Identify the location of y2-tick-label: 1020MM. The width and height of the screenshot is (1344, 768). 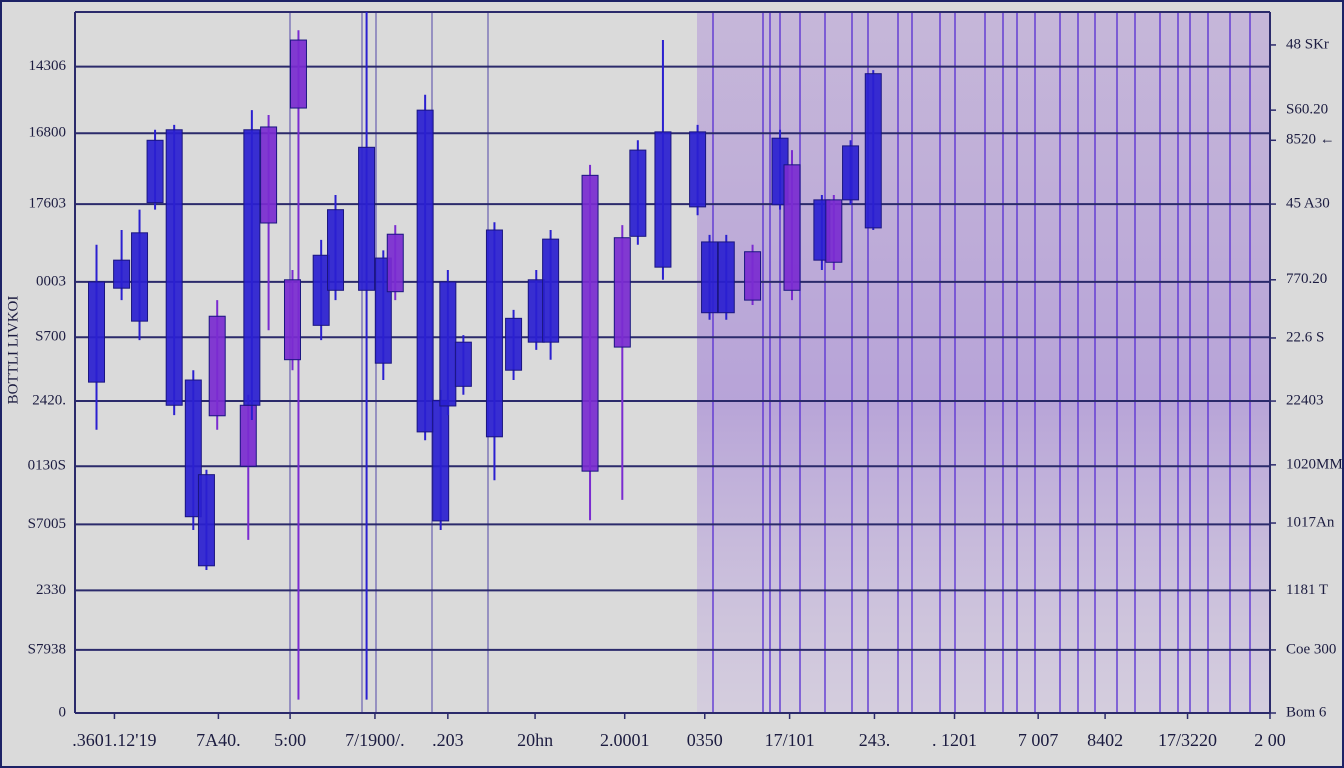
(1314, 464).